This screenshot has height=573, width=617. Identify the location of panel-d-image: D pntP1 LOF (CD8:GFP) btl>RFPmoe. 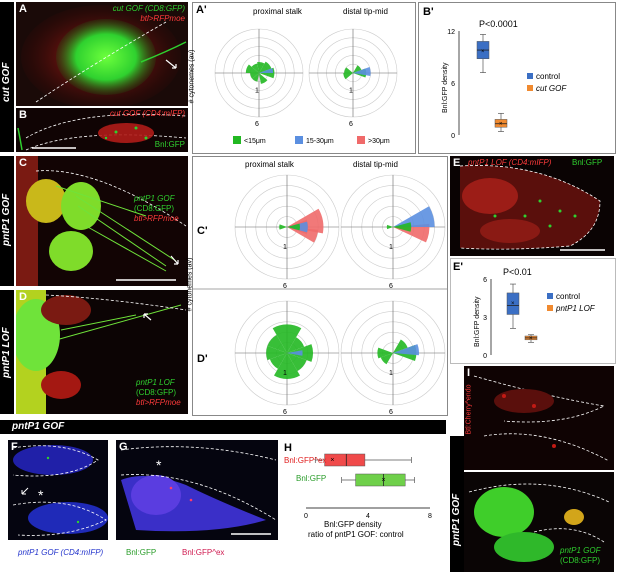
(102, 352).